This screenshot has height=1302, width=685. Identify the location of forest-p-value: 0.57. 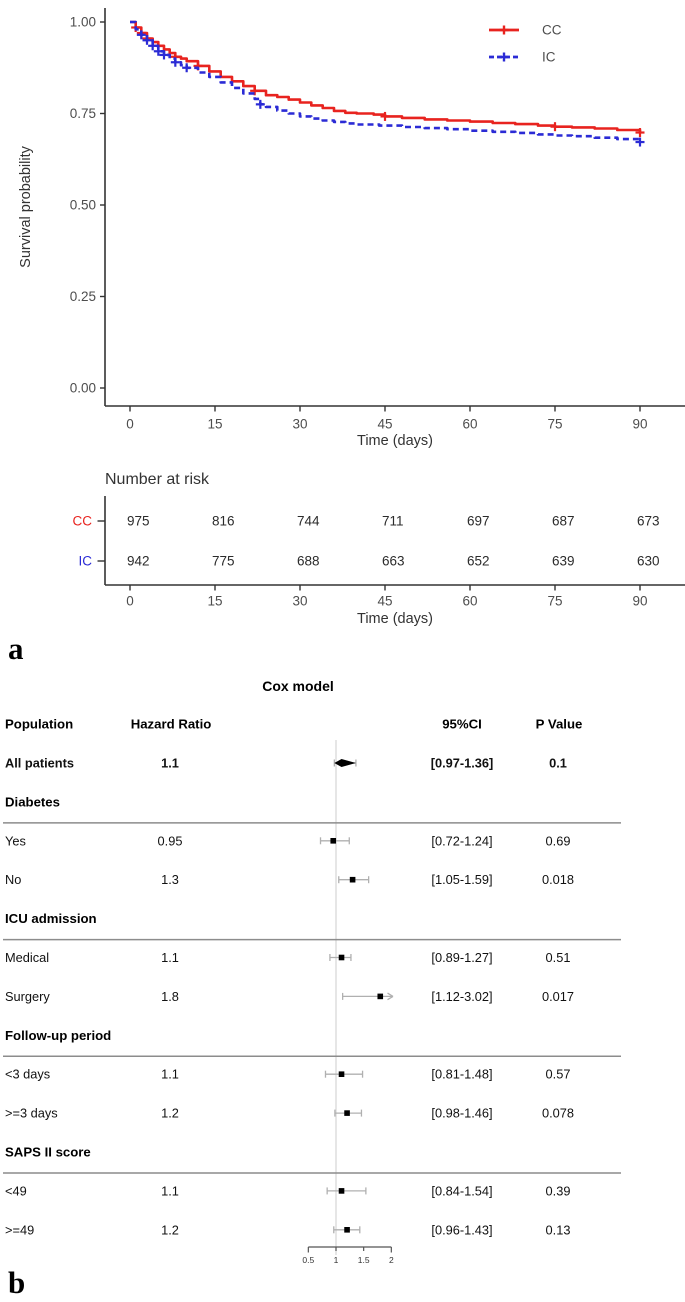
(558, 1074).